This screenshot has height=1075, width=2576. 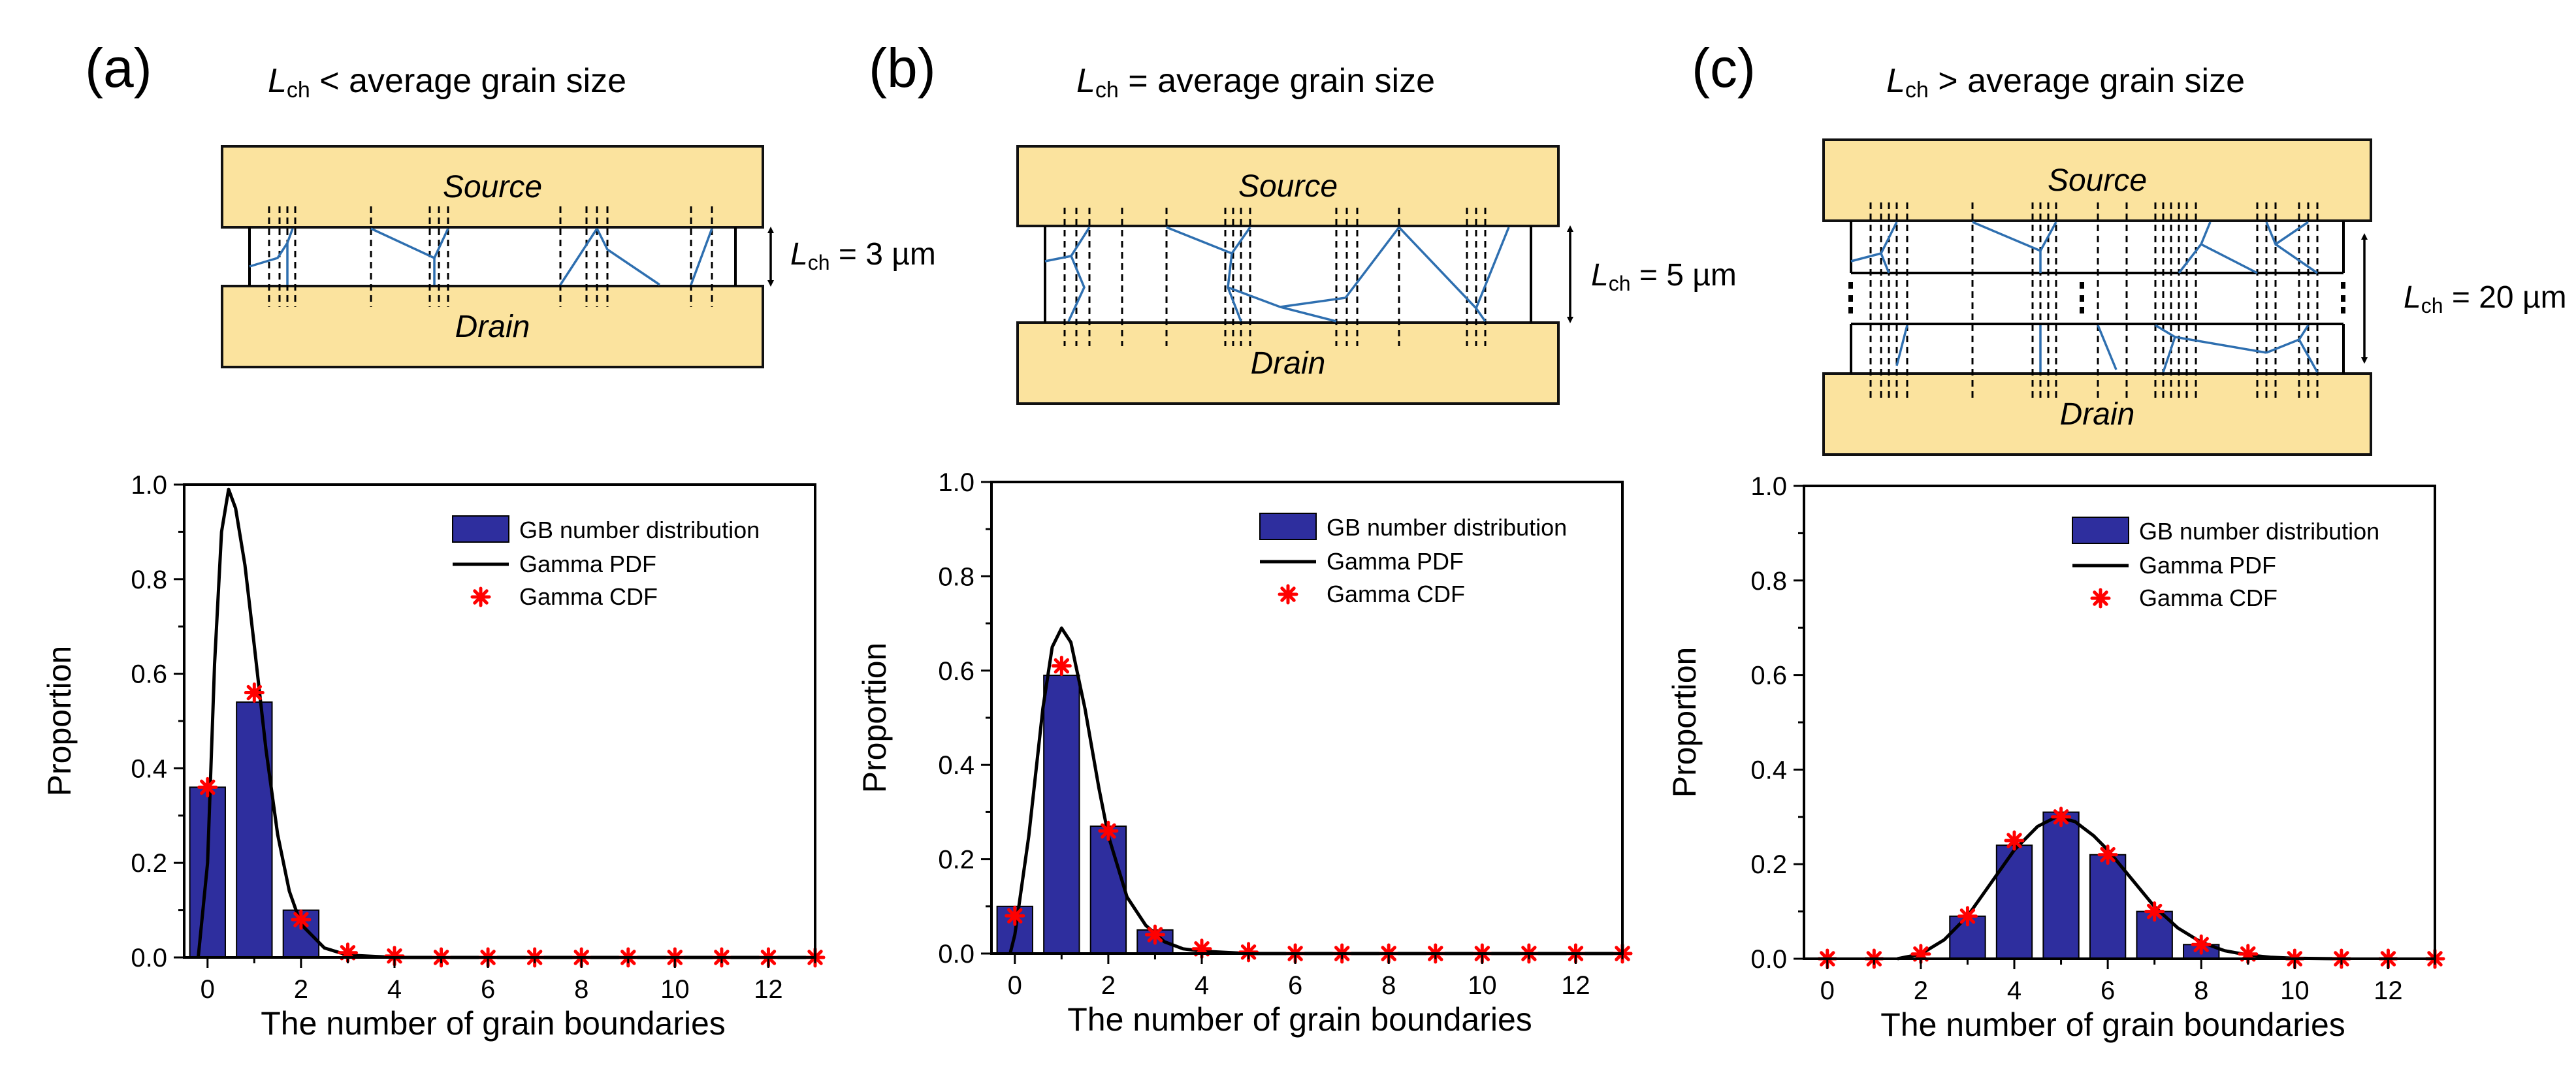 I want to click on drain-electrode-a: Drain, so click(x=492, y=326).